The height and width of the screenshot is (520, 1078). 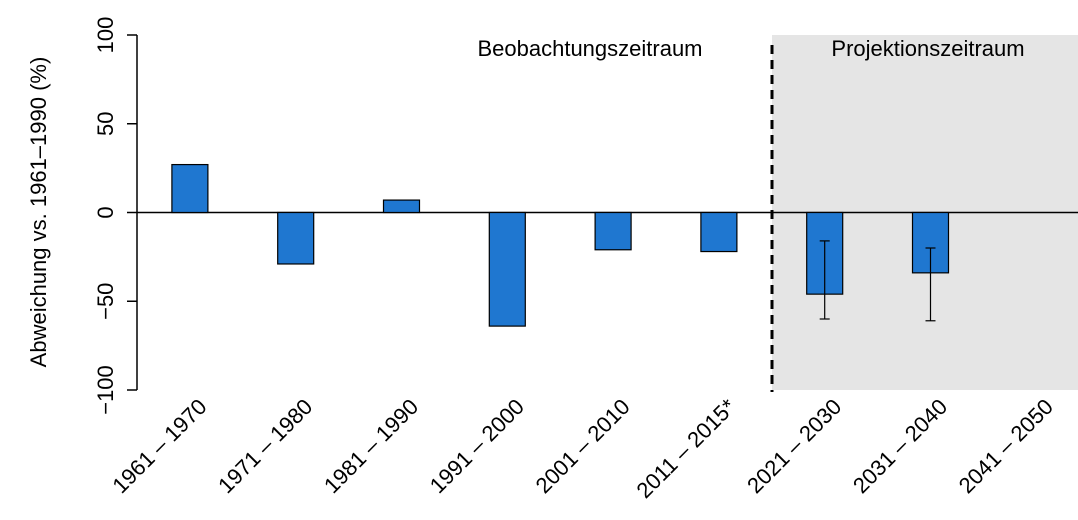 What do you see at coordinates (105, 35) in the screenshot?
I see `y-tick-label: 100` at bounding box center [105, 35].